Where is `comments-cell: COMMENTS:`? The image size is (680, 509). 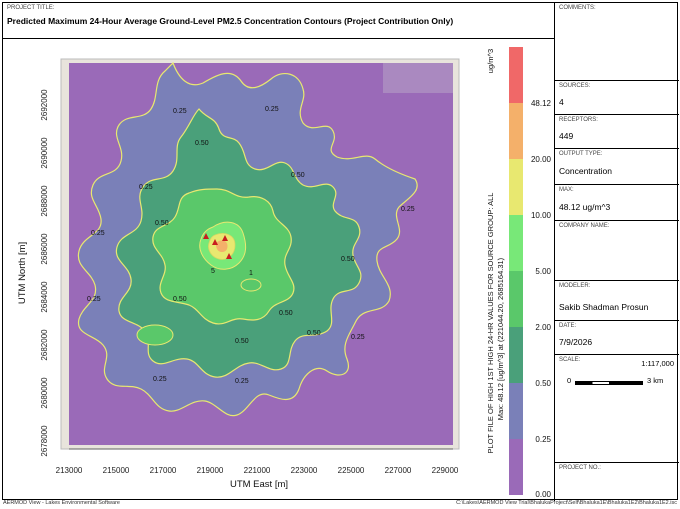
comments-cell: COMMENTS: is located at coordinates (617, 42).